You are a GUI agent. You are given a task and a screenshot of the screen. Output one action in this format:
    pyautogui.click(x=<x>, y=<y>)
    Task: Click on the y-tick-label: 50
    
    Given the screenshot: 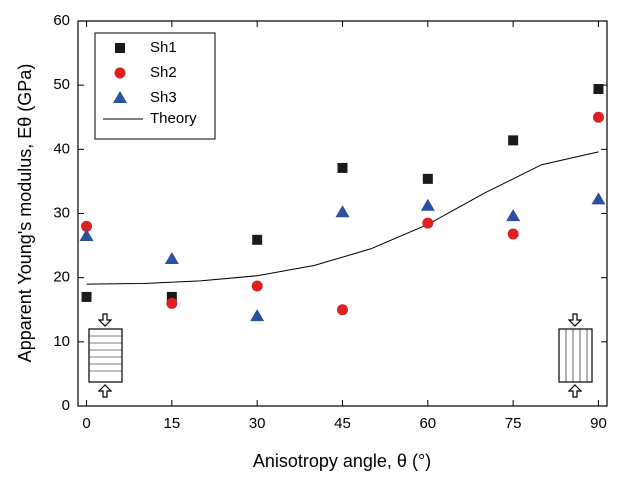 What is the action you would take?
    pyautogui.click(x=61, y=84)
    